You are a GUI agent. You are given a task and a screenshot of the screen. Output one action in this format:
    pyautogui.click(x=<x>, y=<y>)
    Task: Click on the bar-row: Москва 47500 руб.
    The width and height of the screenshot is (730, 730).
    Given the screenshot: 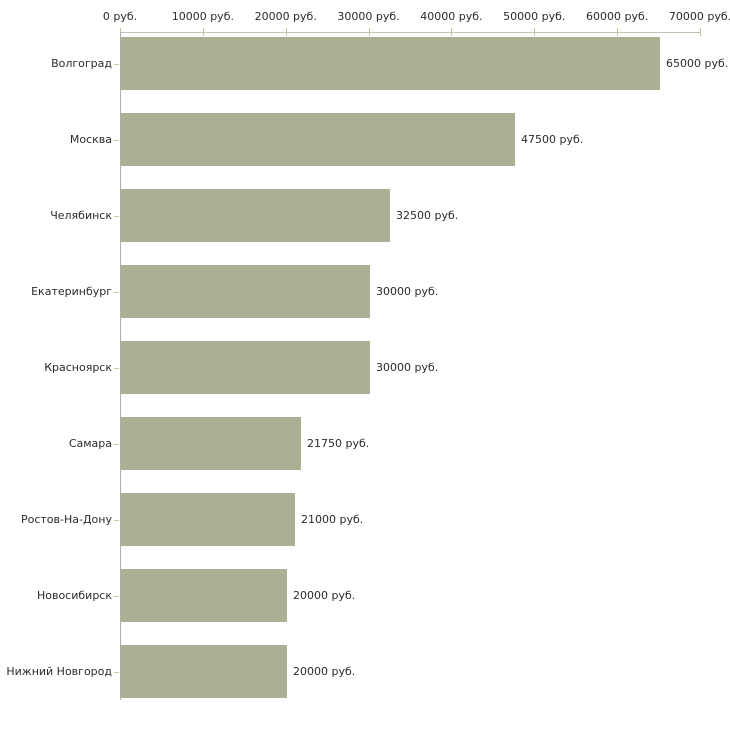 What is the action you would take?
    pyautogui.click(x=365, y=139)
    